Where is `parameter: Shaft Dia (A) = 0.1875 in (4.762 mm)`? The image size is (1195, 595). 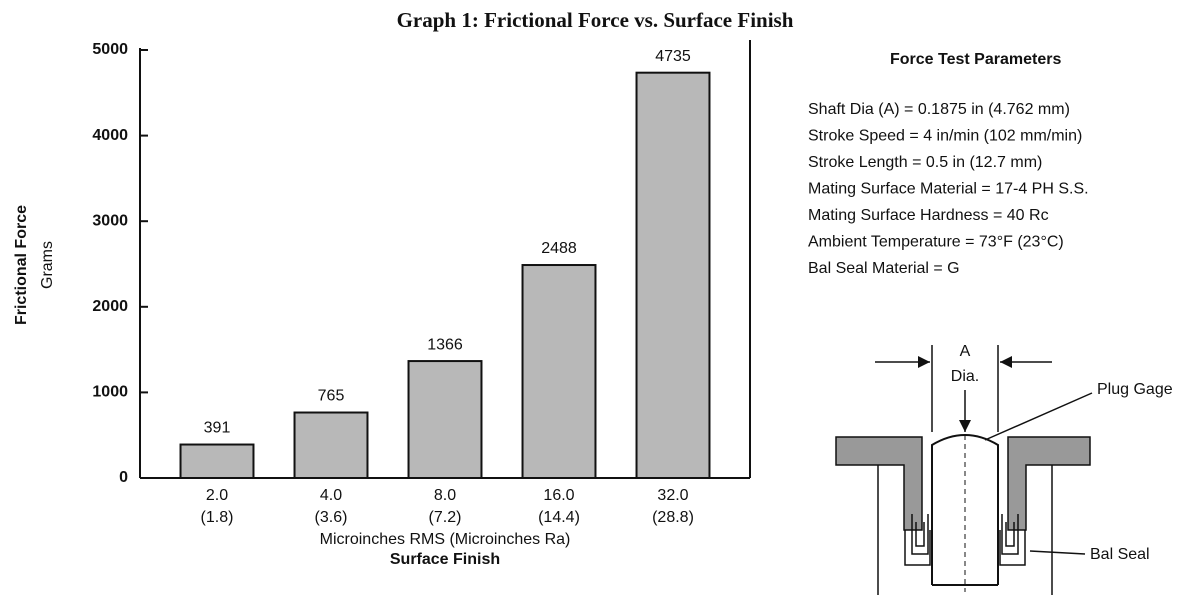 parameter: Shaft Dia (A) = 0.1875 in (4.762 mm) is located at coordinates (939, 109).